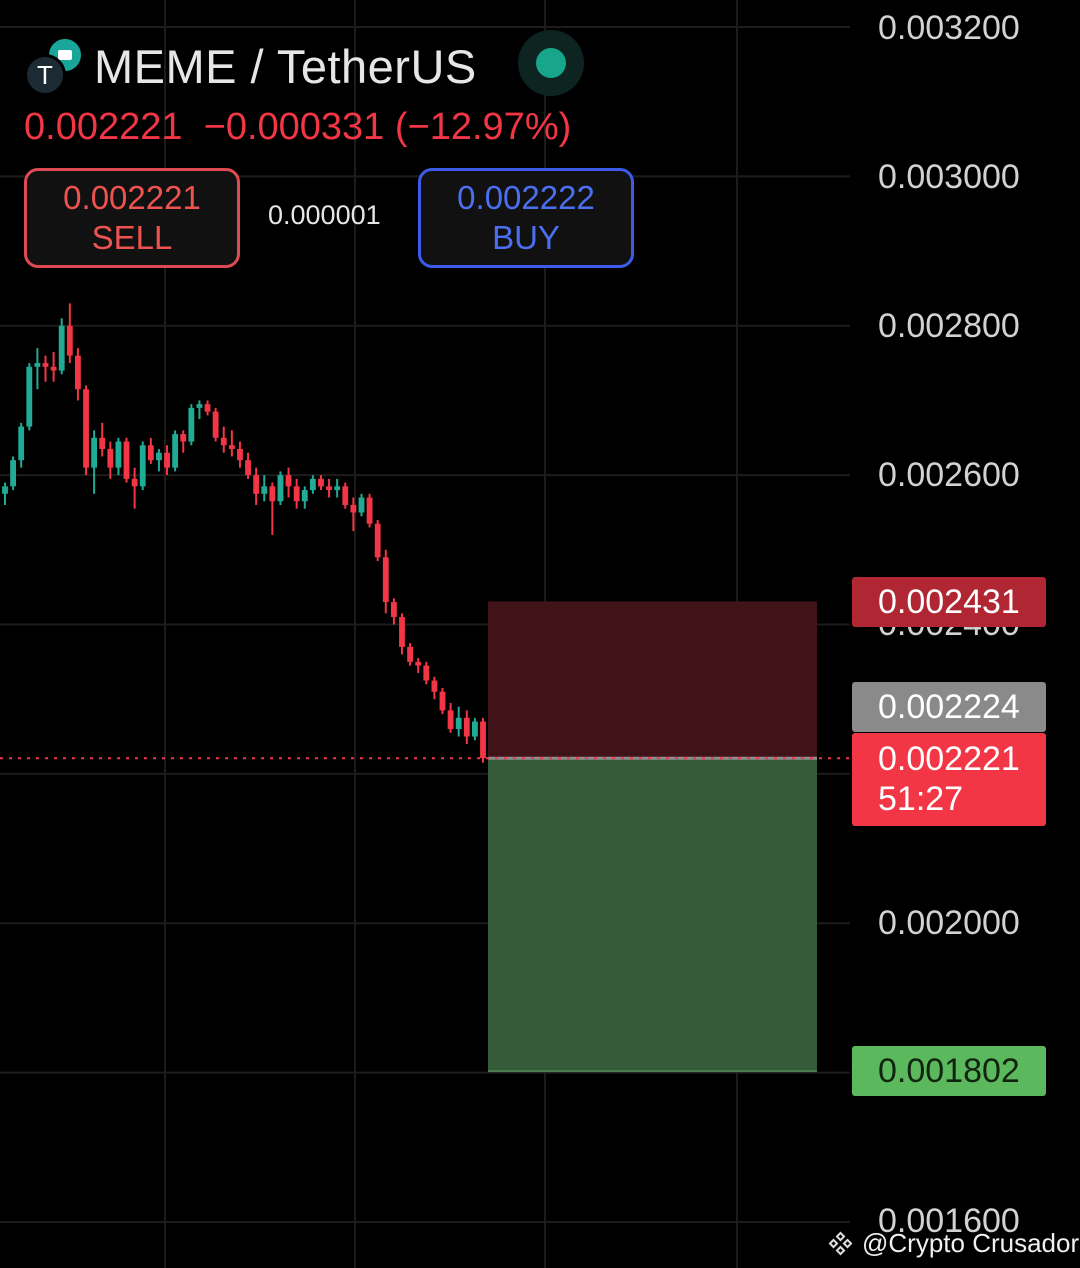 Image resolution: width=1080 pixels, height=1268 pixels. I want to click on axis-label: 0.003200, so click(949, 28).